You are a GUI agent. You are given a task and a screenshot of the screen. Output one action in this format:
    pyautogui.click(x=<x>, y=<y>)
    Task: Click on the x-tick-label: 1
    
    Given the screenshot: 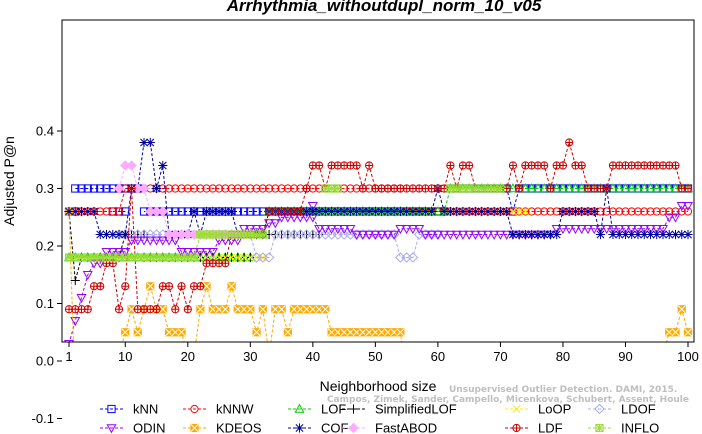 What is the action you would take?
    pyautogui.click(x=68, y=356)
    